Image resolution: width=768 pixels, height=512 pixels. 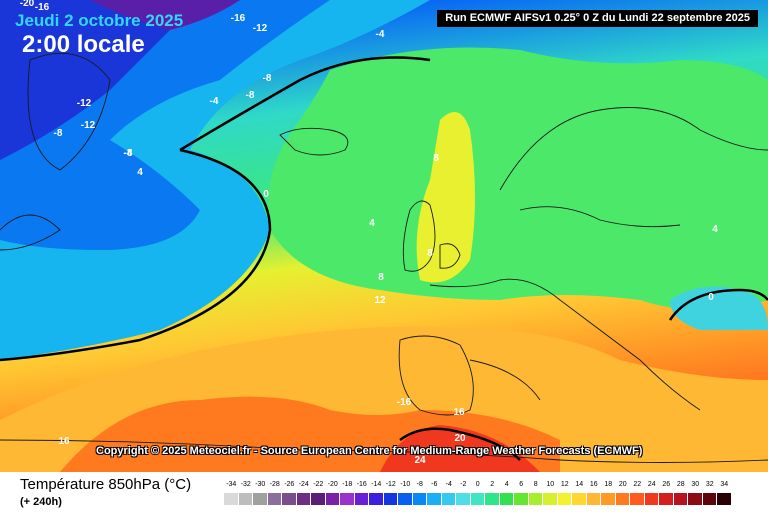 I want to click on color-scale-tick: 10, so click(x=550, y=484).